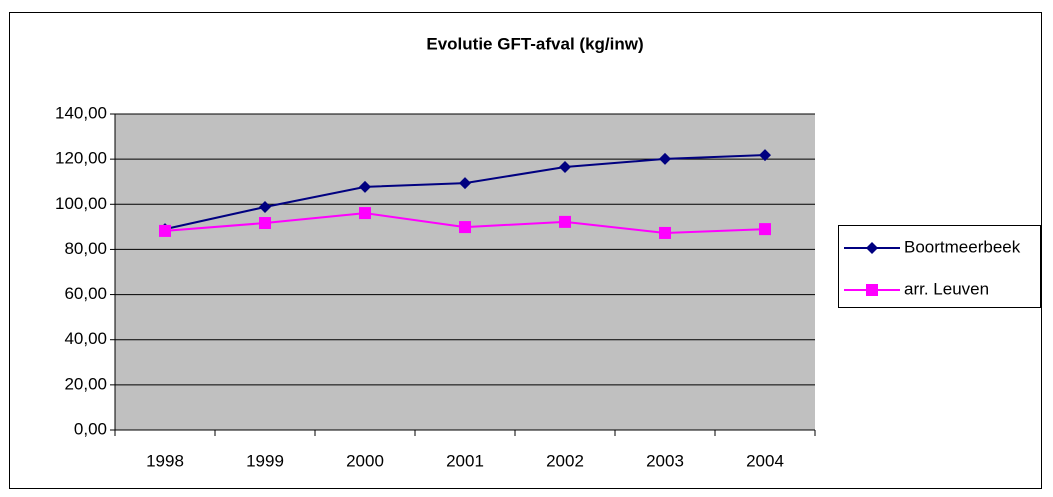 The image size is (1053, 497). I want to click on y-tick-label: 100,00, so click(81, 203).